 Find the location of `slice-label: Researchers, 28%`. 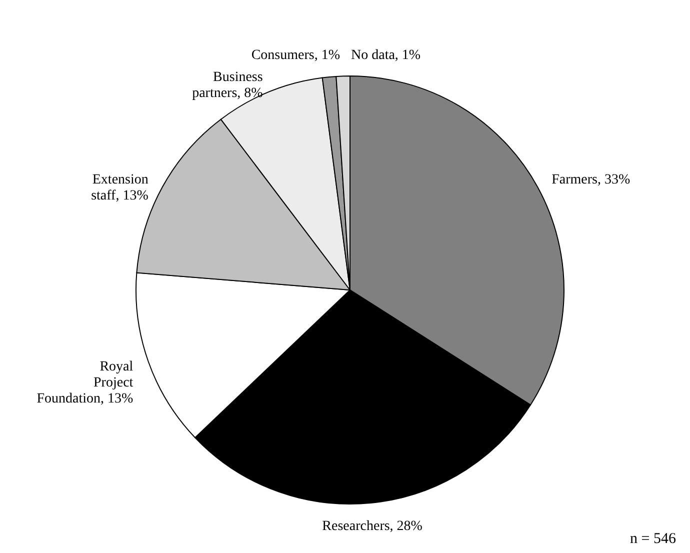

slice-label: Researchers, 28% is located at coordinates (372, 526).